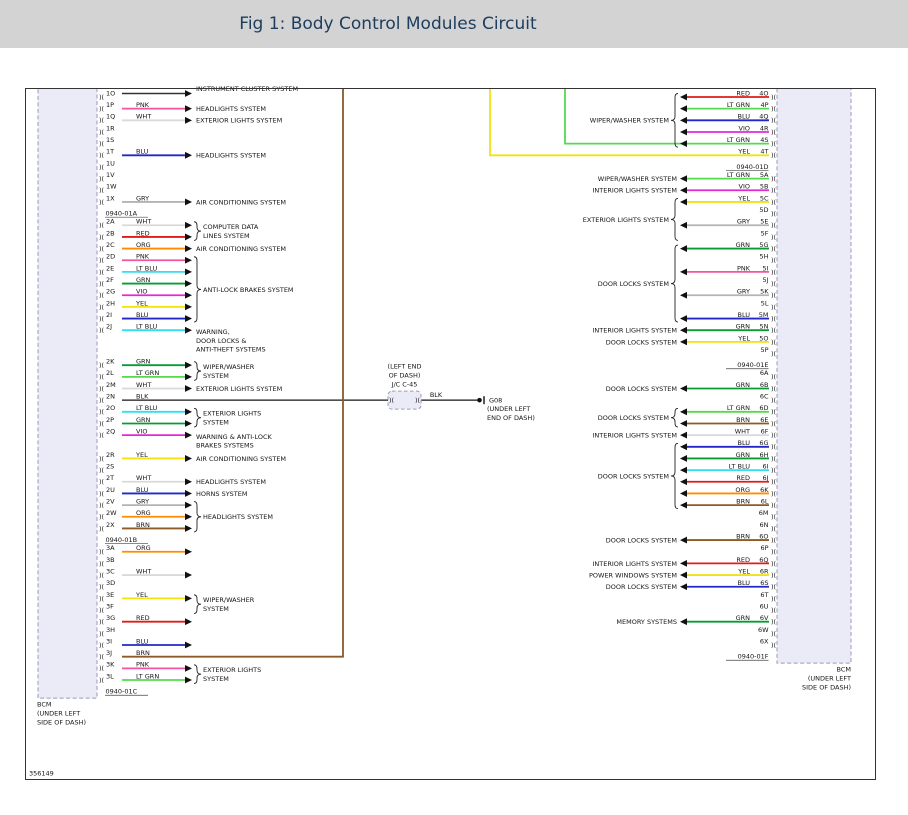  What do you see at coordinates (44, 705) in the screenshot?
I see `connector-location-label: BCM` at bounding box center [44, 705].